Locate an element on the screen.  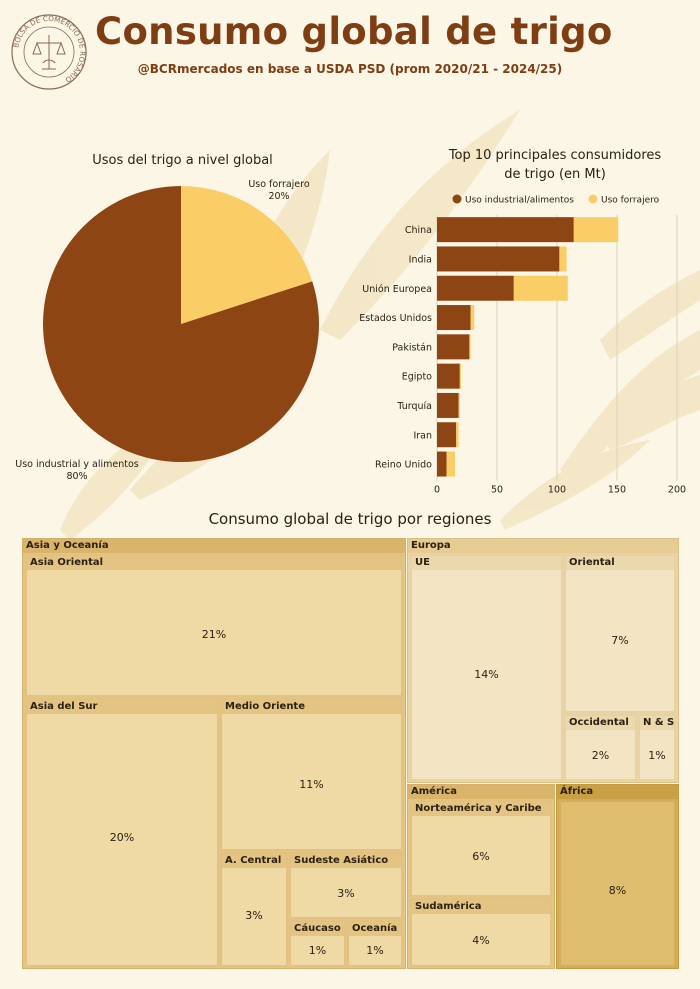
bar-category-label: Pakistán is located at coordinates (412, 347).